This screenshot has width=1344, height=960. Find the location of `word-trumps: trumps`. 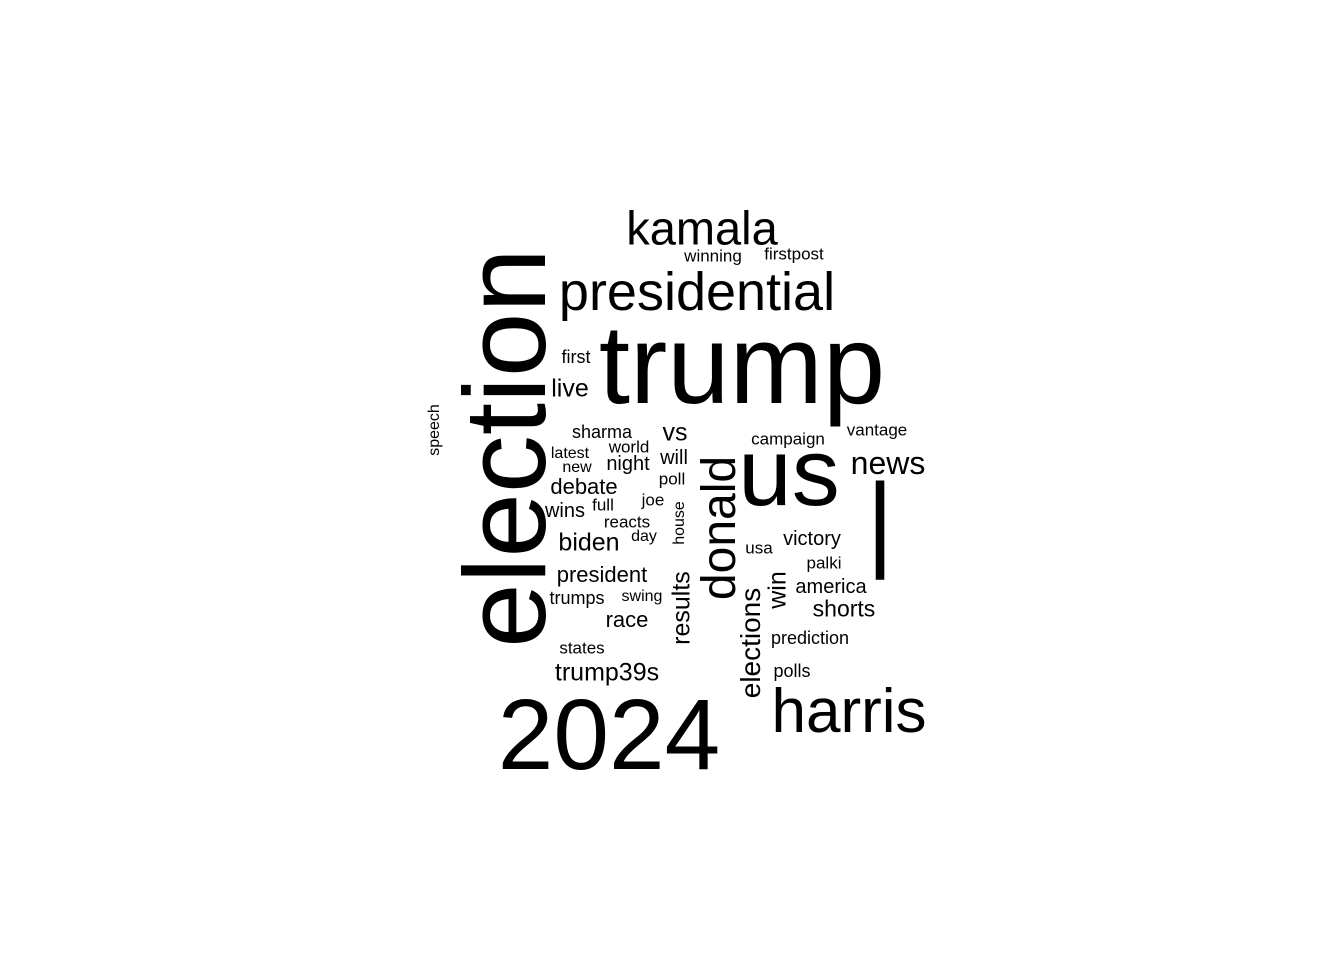

word-trumps: trumps is located at coordinates (577, 598).